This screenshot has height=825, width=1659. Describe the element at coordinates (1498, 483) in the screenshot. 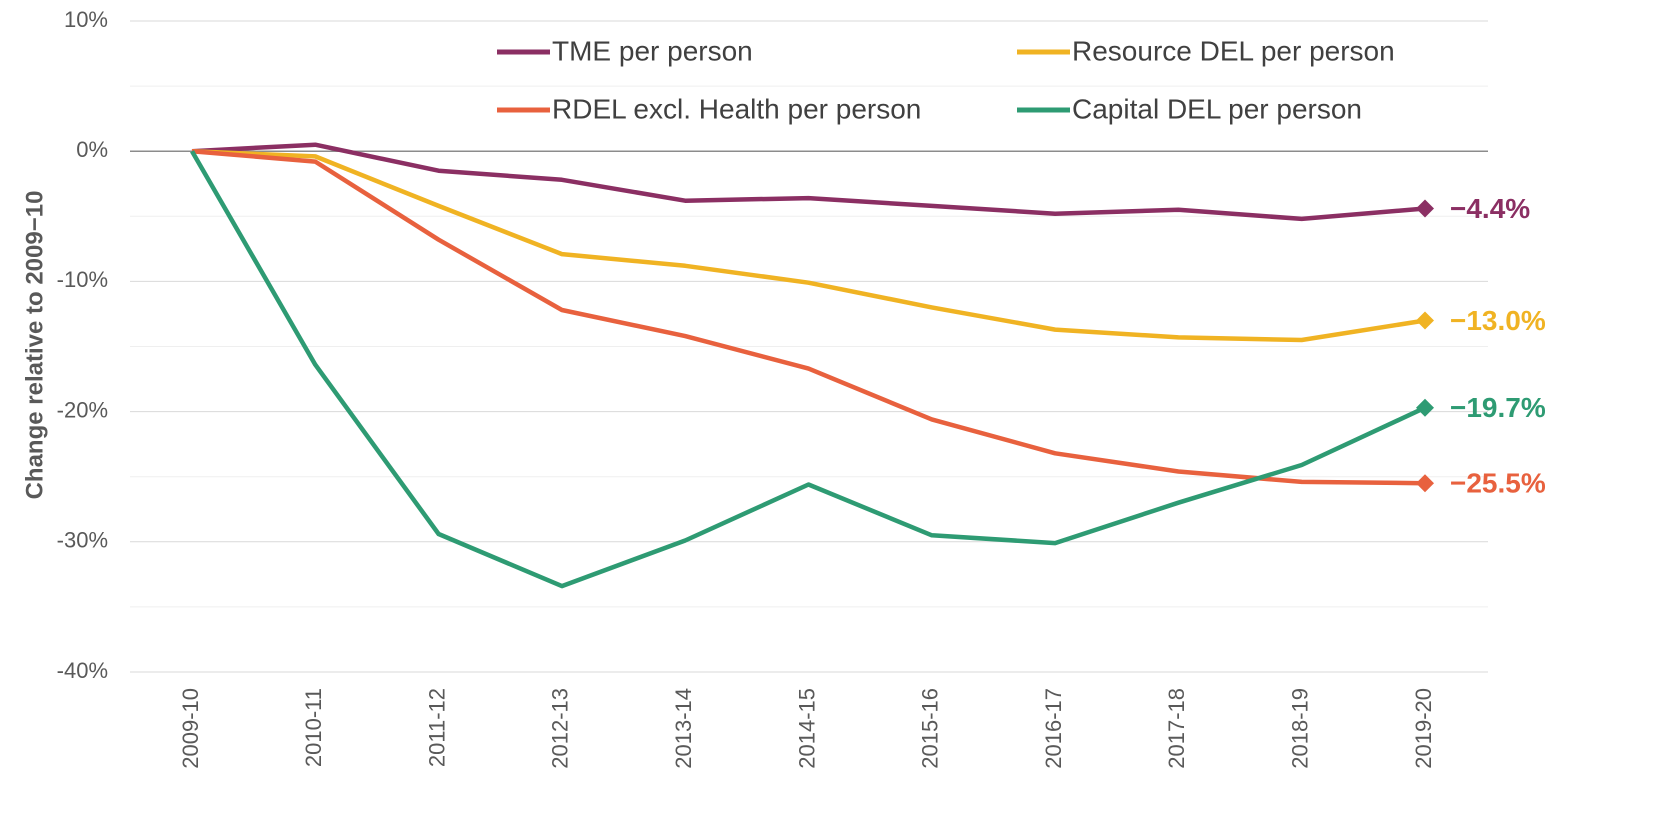

I see `end-label: −25.5%` at that location.